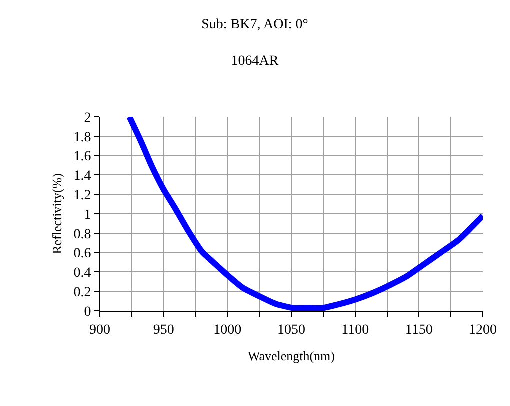 The image size is (510, 406). Describe the element at coordinates (83, 293) in the screenshot. I see `y-tick-label: 0.2` at that location.